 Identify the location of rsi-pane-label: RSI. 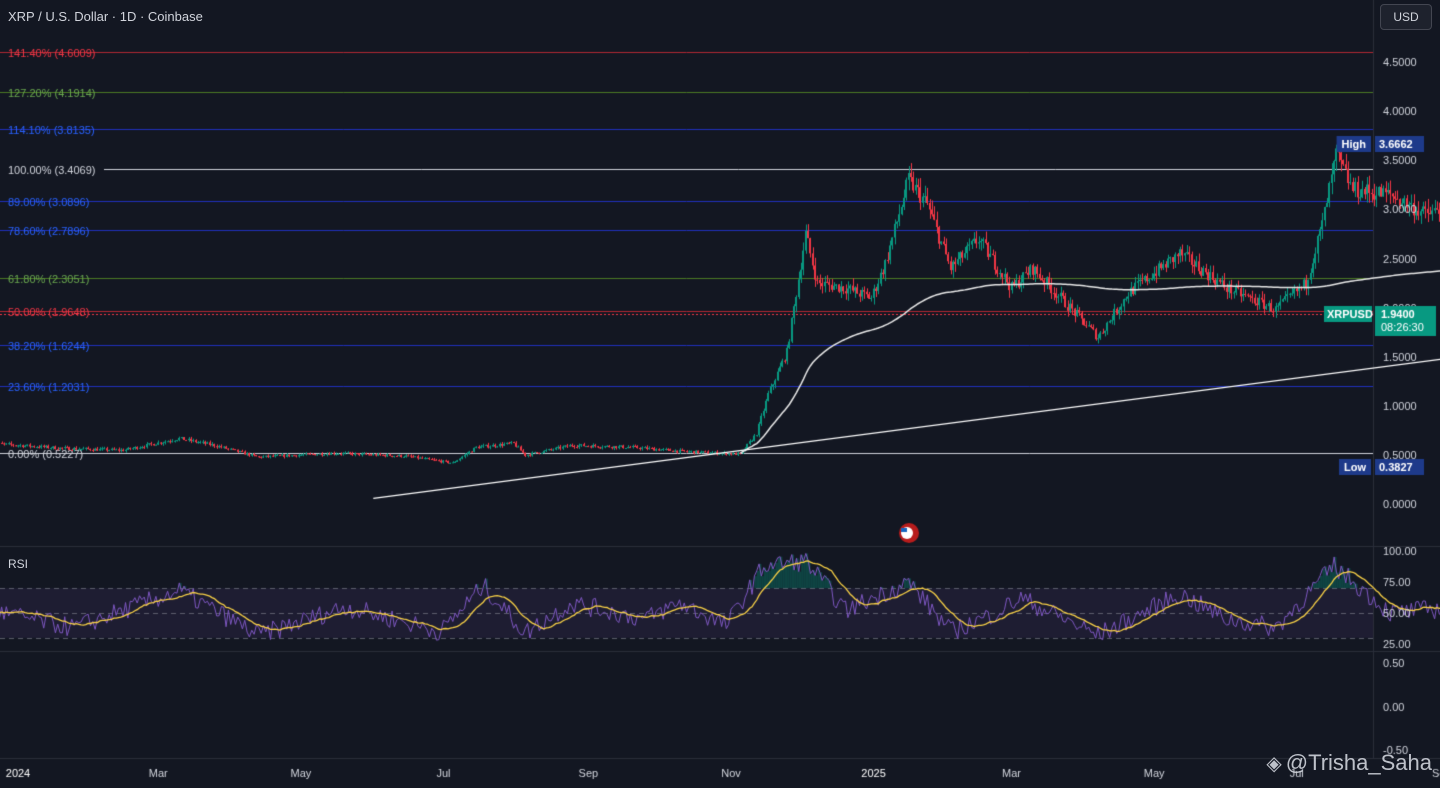
(18, 564).